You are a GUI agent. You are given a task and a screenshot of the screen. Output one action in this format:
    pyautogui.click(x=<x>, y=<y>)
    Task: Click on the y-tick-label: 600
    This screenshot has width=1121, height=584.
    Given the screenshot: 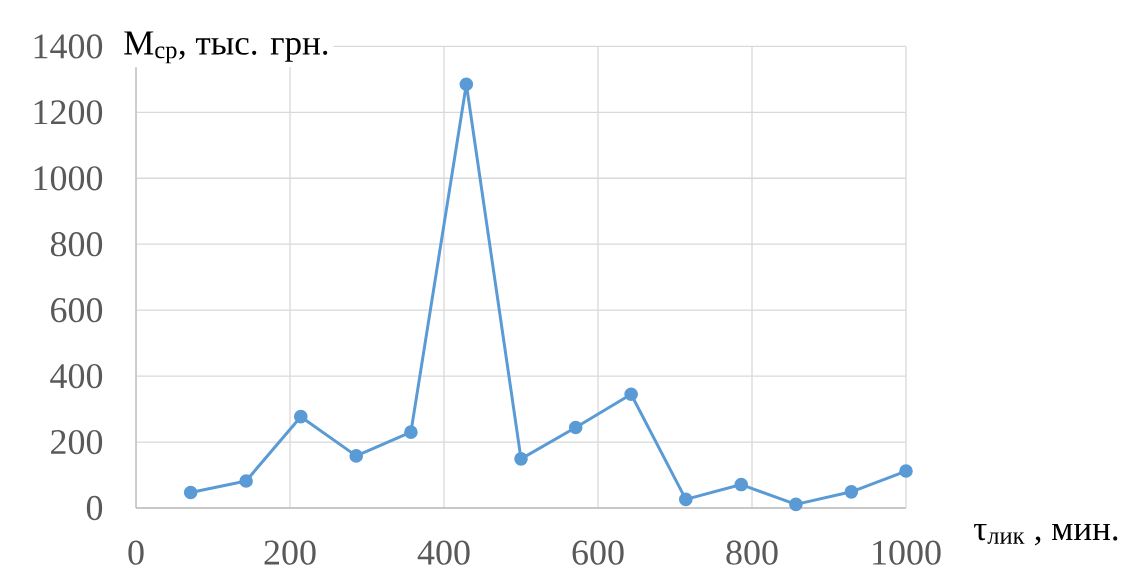 What is the action you would take?
    pyautogui.click(x=77, y=310)
    